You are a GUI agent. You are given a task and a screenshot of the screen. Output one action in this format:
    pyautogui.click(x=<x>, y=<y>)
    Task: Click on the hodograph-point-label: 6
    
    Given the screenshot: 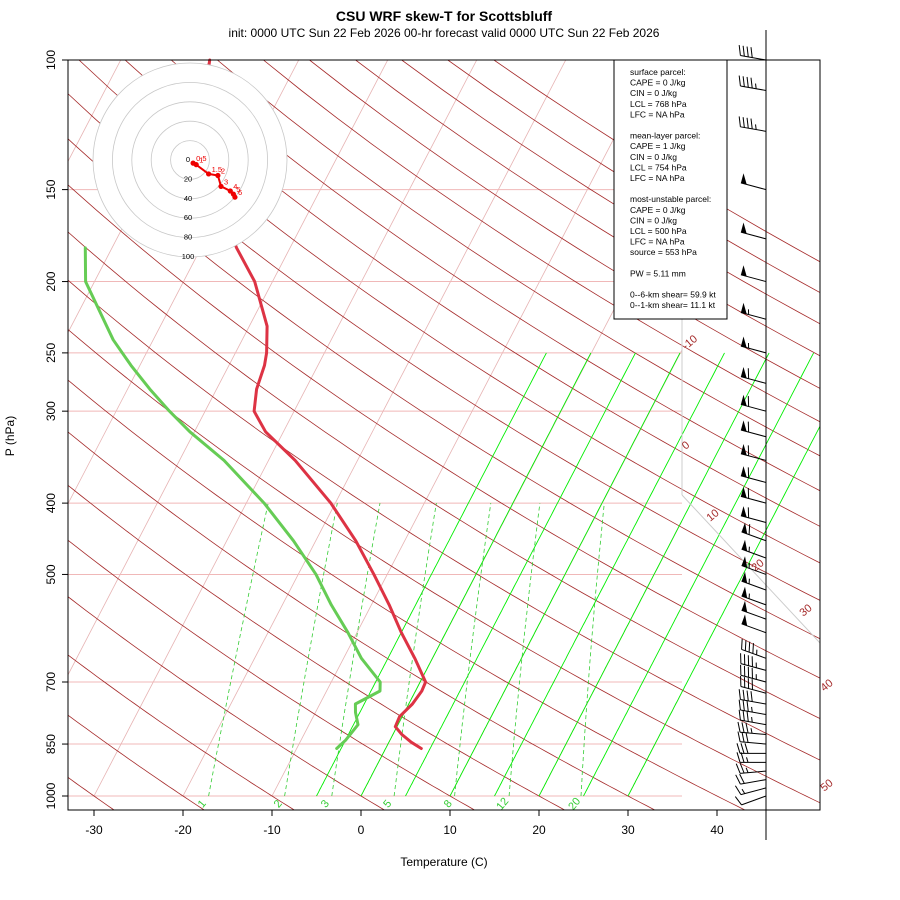 What is the action you would take?
    pyautogui.click(x=240, y=192)
    